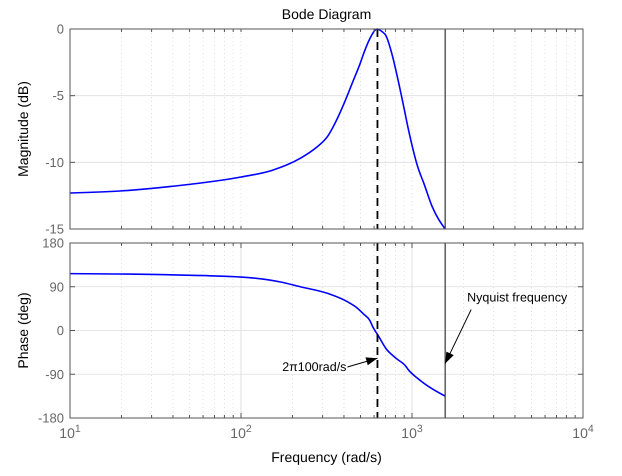 This screenshot has height=476, width=622. What do you see at coordinates (57, 286) in the screenshot?
I see `y-tick-label: 90` at bounding box center [57, 286].